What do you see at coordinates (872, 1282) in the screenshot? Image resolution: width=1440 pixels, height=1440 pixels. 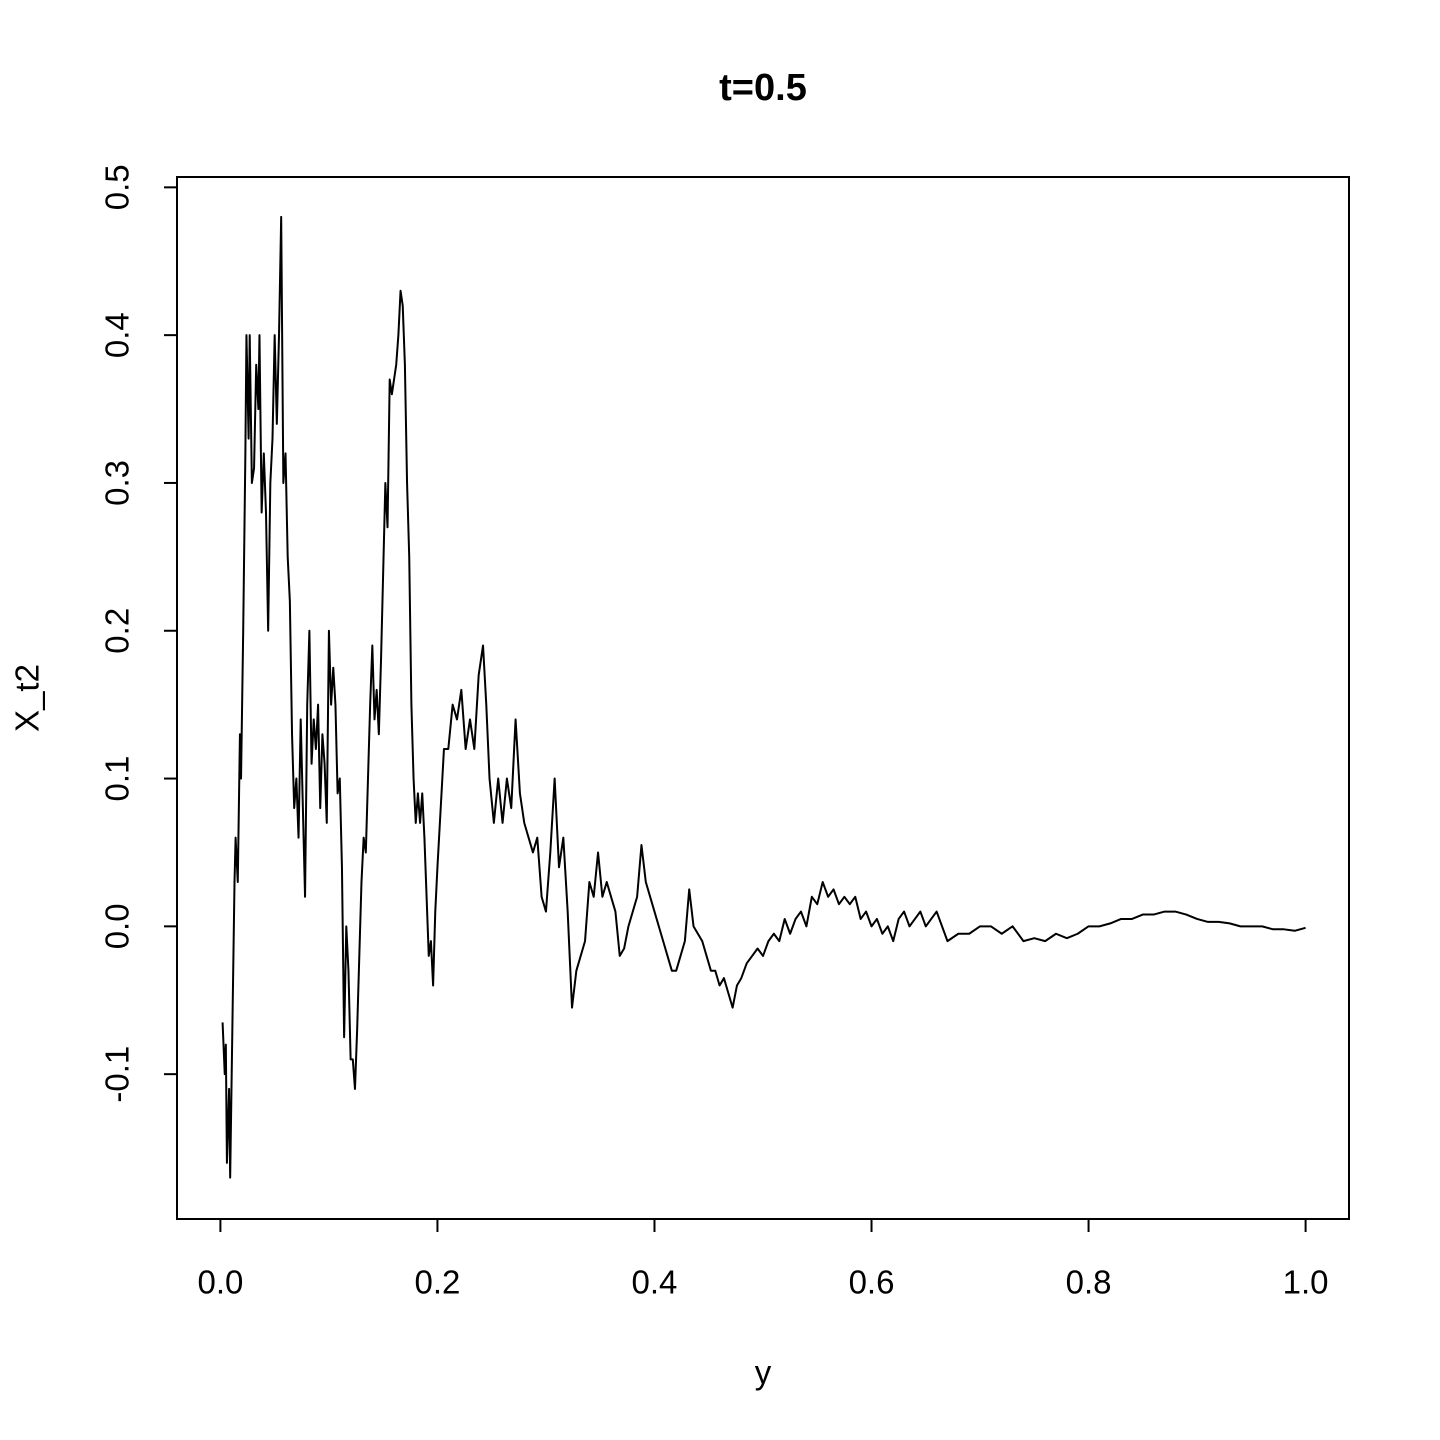 I see `x-tick-label: 0.6` at bounding box center [872, 1282].